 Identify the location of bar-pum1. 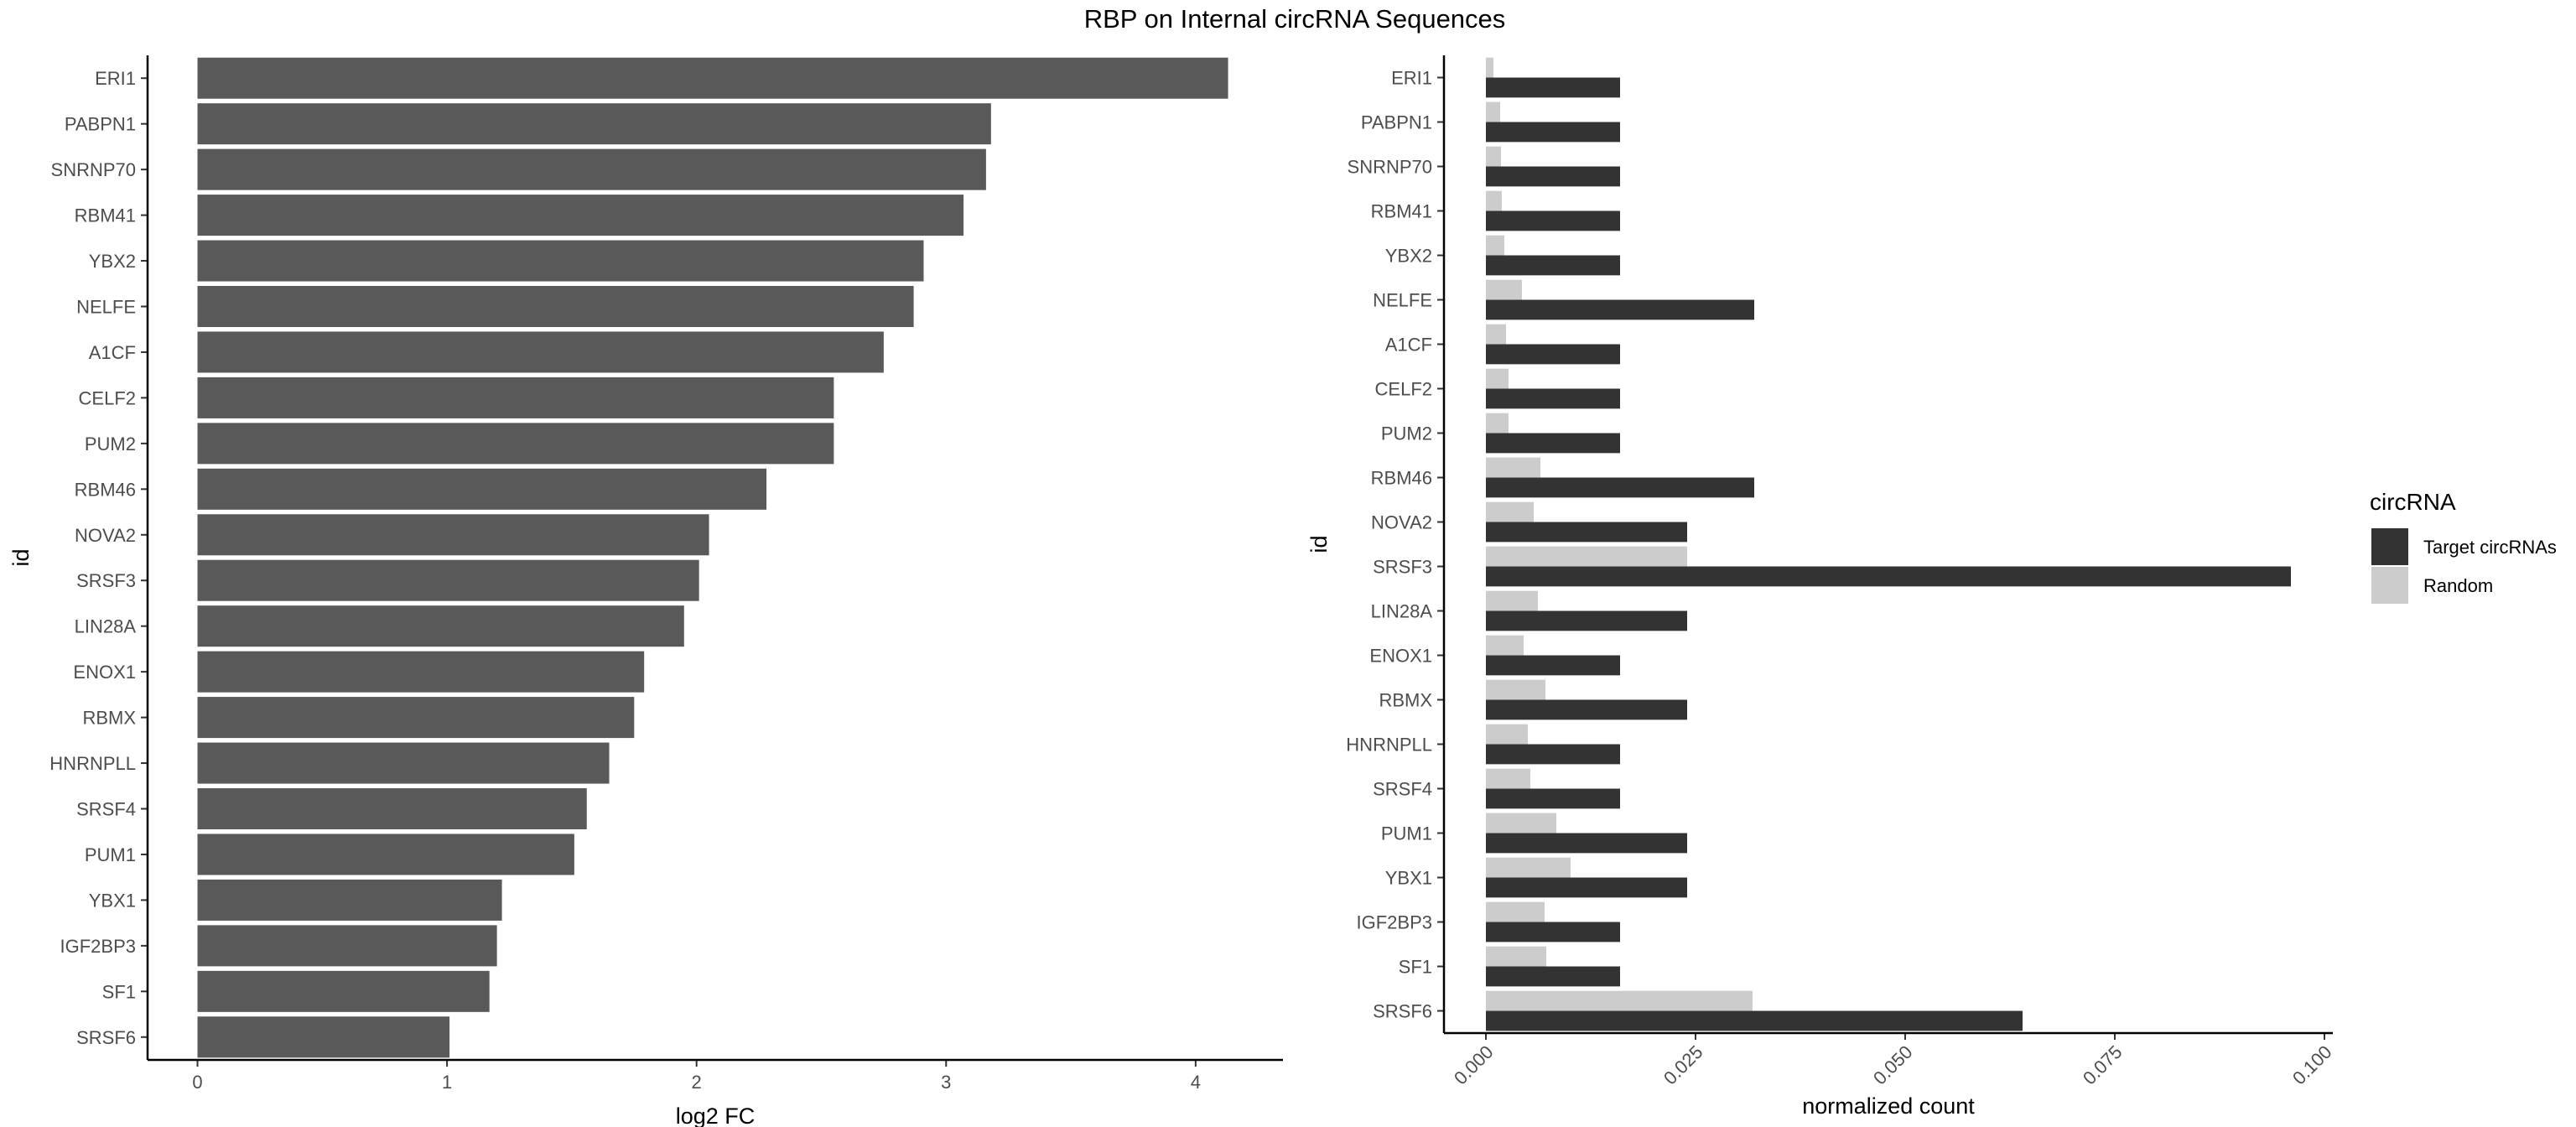
(385, 854).